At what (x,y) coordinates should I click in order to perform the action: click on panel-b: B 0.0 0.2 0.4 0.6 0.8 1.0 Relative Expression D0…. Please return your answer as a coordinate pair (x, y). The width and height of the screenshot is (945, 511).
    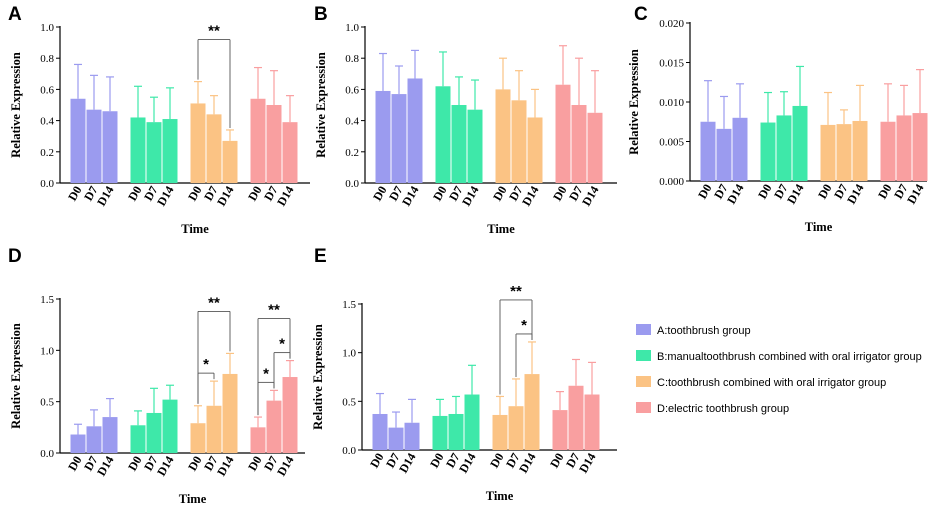
    Looking at the image, I should click on (465, 120).